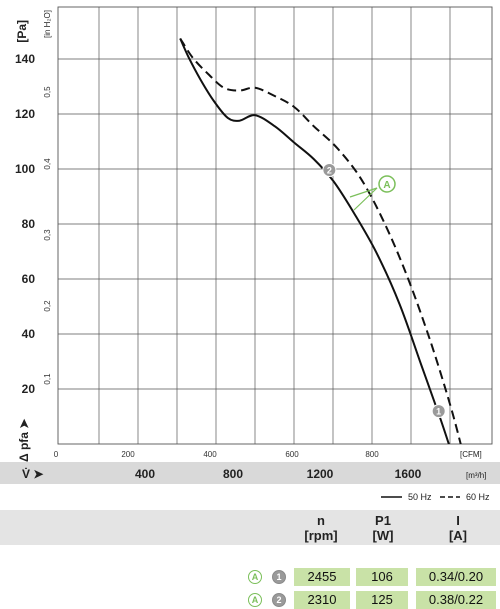 The height and width of the screenshot is (609, 500). What do you see at coordinates (29, 279) in the screenshot?
I see `y-tick-label: 60` at bounding box center [29, 279].